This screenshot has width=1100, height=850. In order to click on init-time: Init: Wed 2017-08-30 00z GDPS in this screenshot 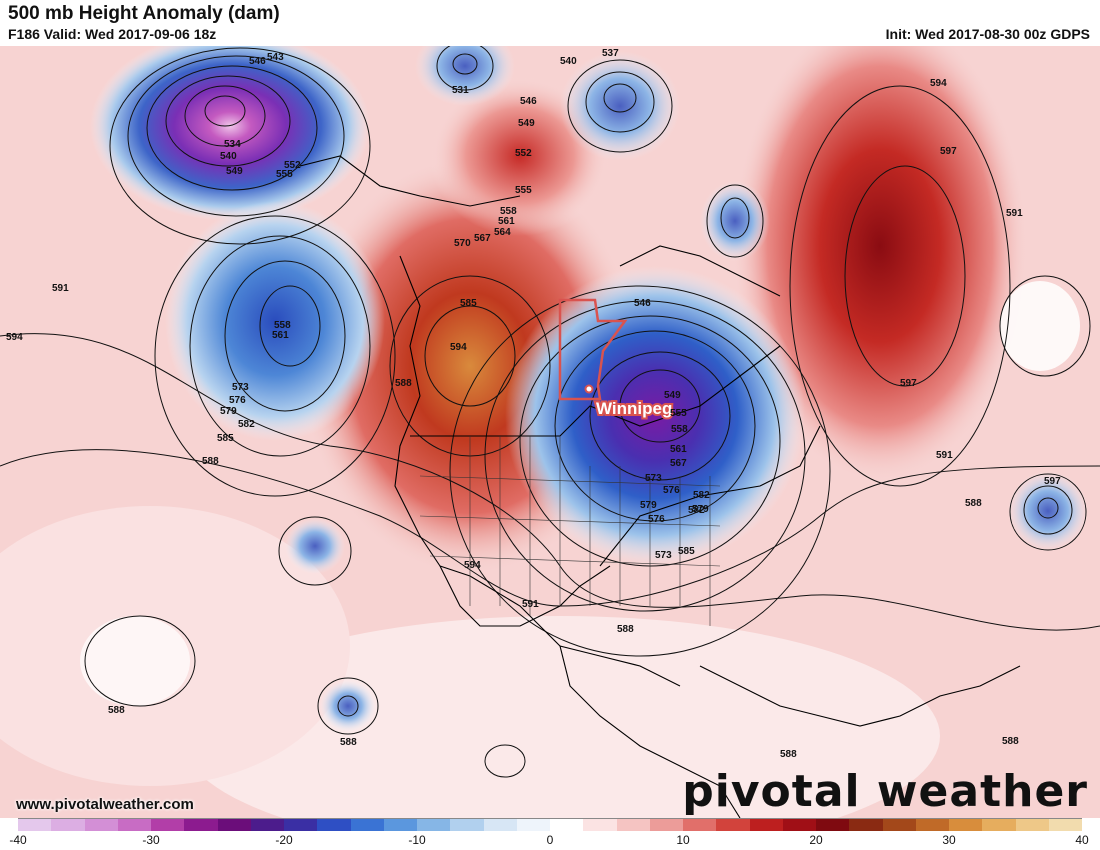, I will do `click(987, 34)`.